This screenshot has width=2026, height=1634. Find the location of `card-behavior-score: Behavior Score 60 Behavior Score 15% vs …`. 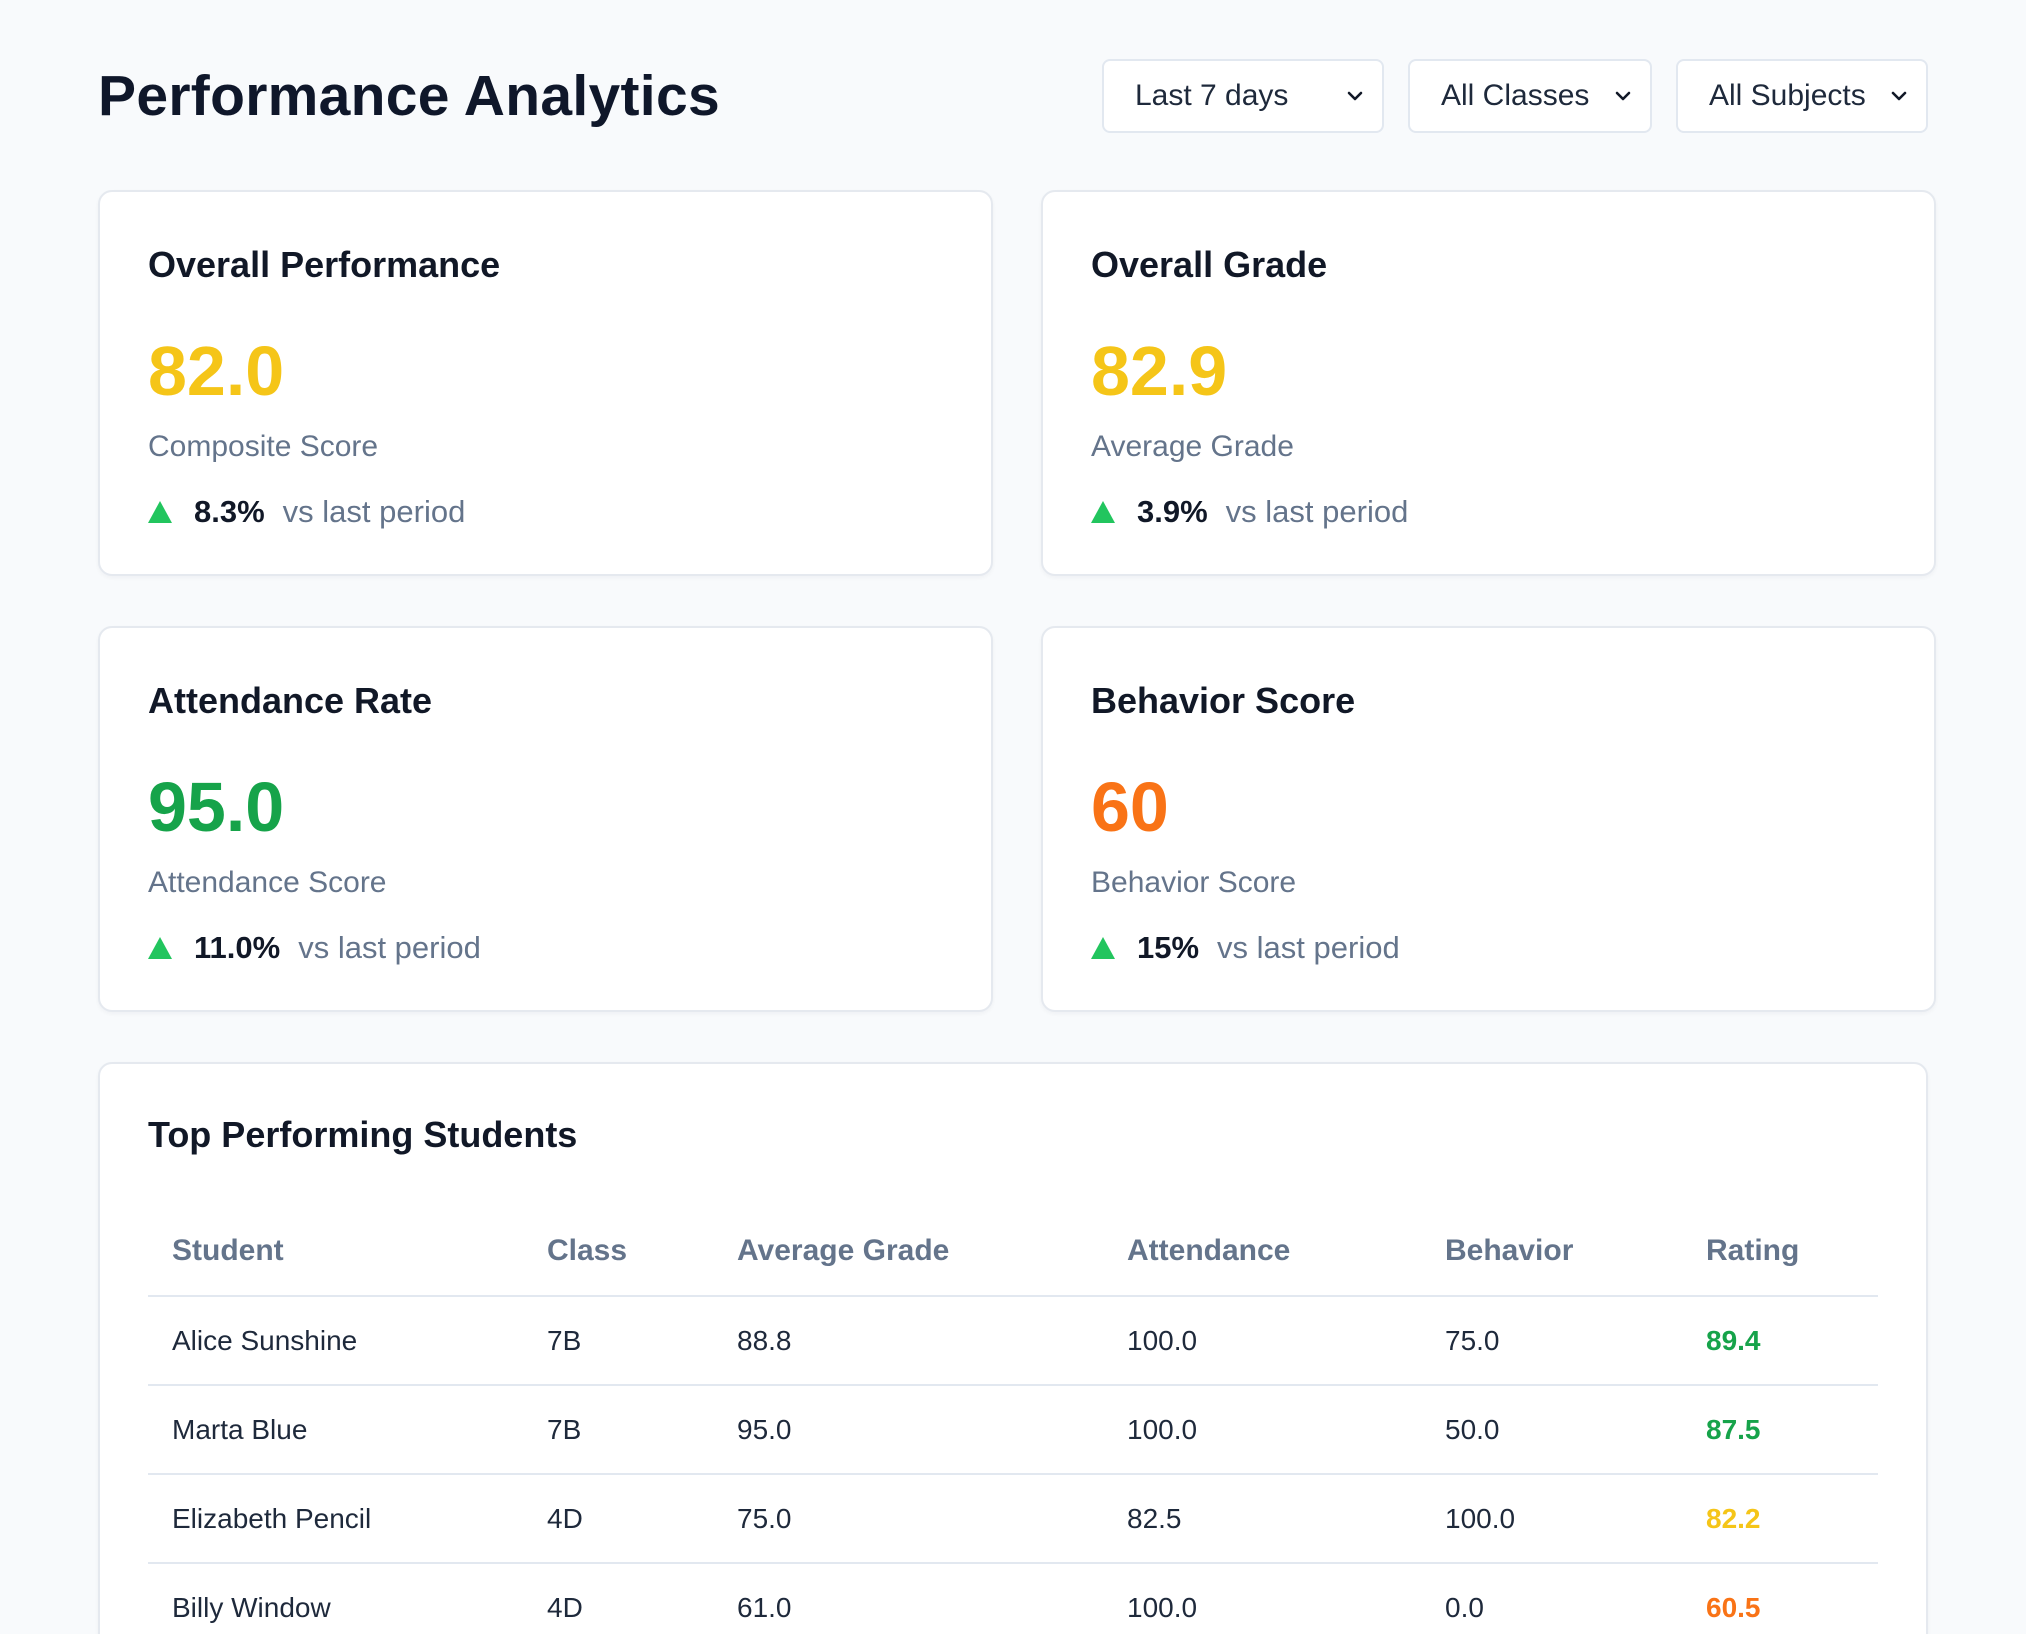

card-behavior-score: Behavior Score 60 Behavior Score 15% vs … is located at coordinates (1488, 819).